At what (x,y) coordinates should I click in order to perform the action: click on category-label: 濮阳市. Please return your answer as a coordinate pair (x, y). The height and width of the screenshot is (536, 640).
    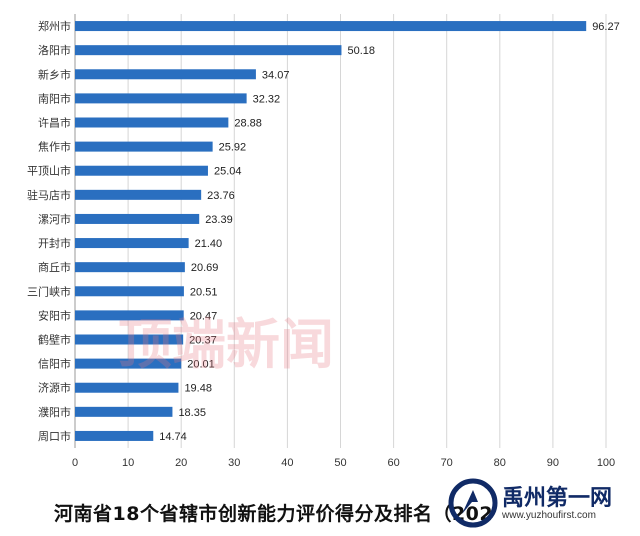
    Looking at the image, I should click on (54, 412).